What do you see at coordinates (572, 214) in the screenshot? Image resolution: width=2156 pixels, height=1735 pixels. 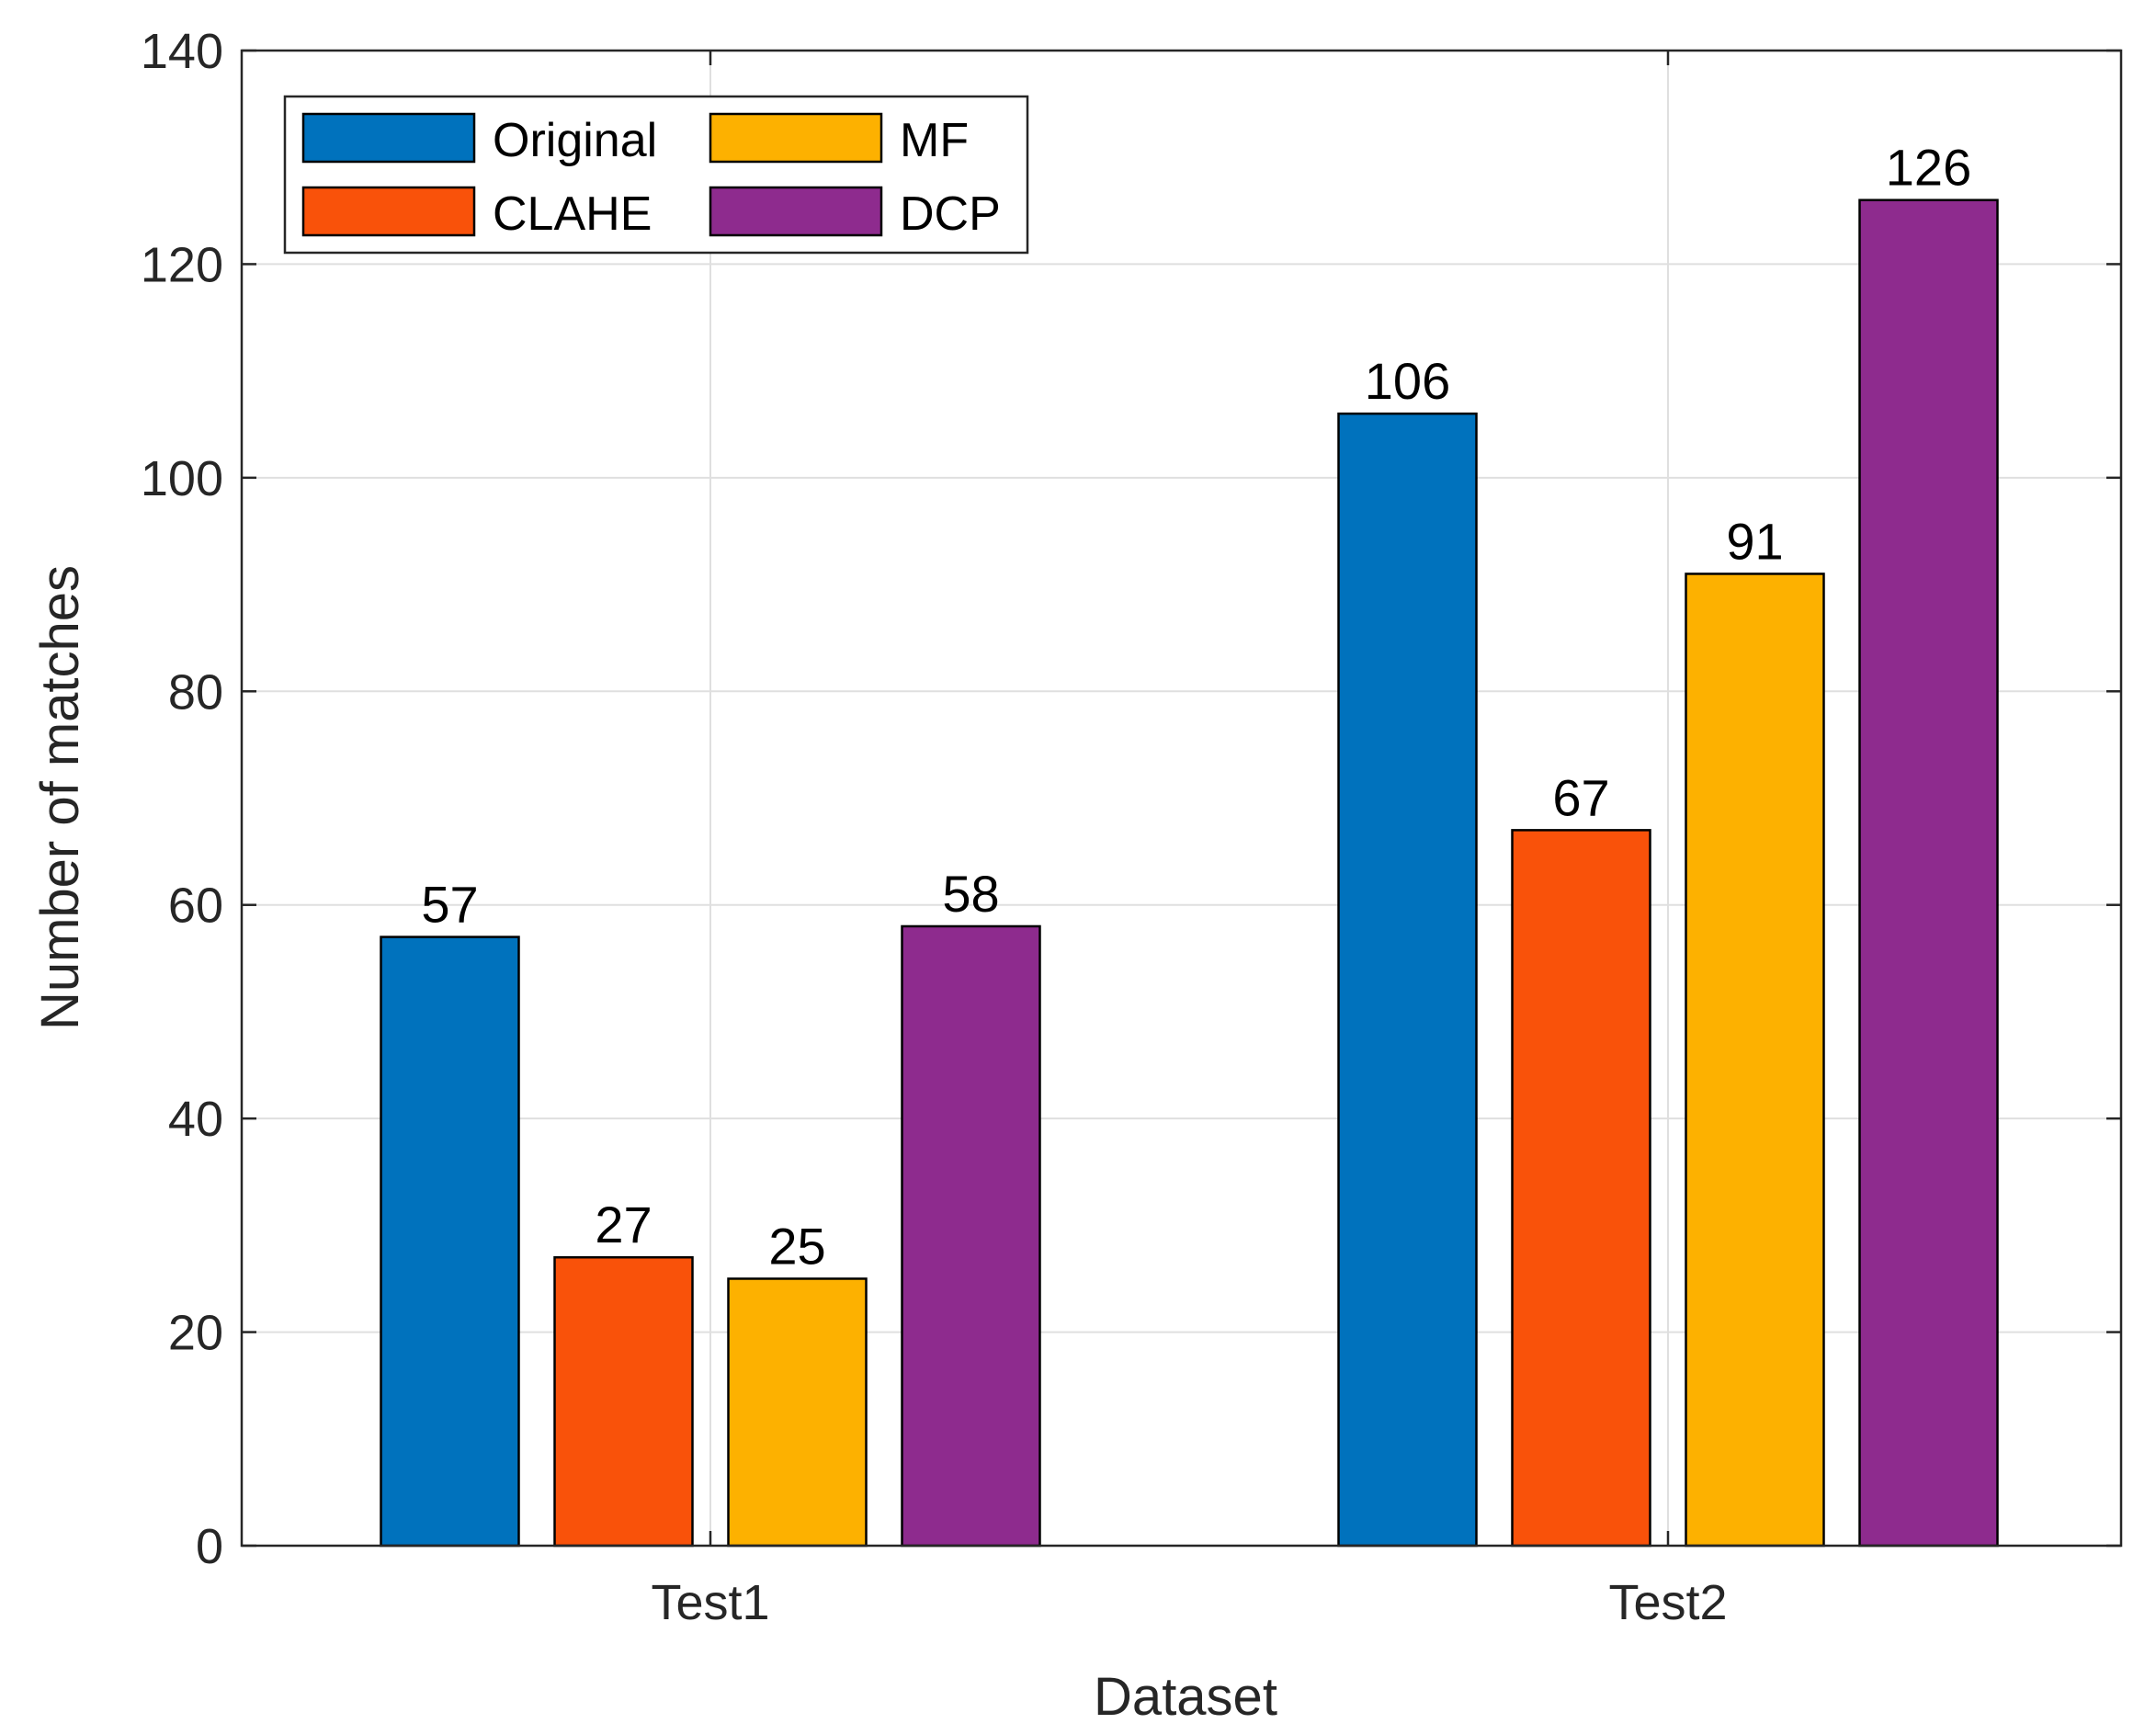 I see `legend-label-clahe: CLAHE` at bounding box center [572, 214].